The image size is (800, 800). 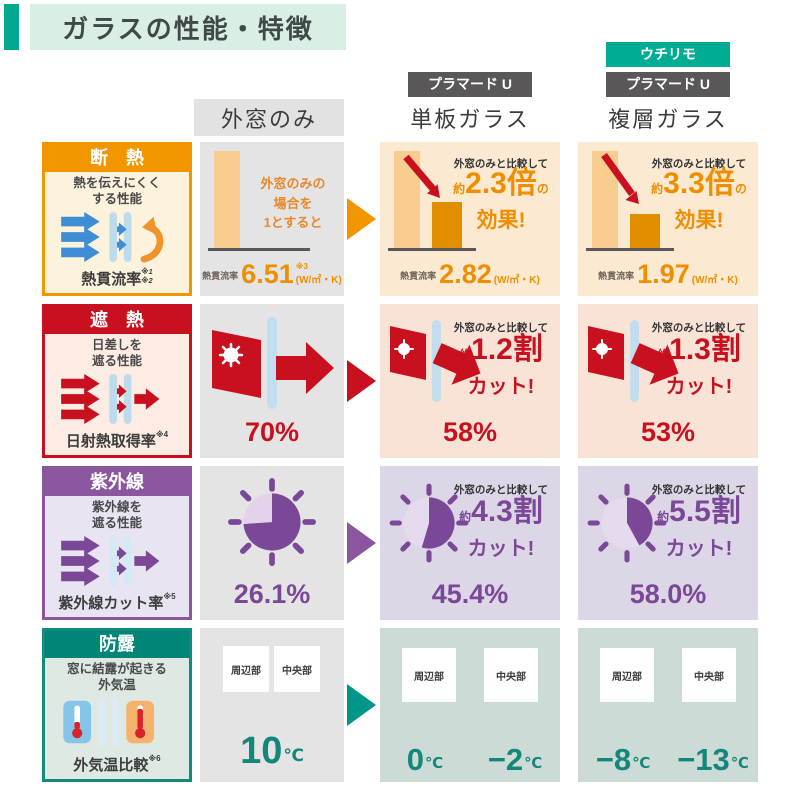 I want to click on insulation-metric-text: 熱貫流率, so click(x=111, y=279).